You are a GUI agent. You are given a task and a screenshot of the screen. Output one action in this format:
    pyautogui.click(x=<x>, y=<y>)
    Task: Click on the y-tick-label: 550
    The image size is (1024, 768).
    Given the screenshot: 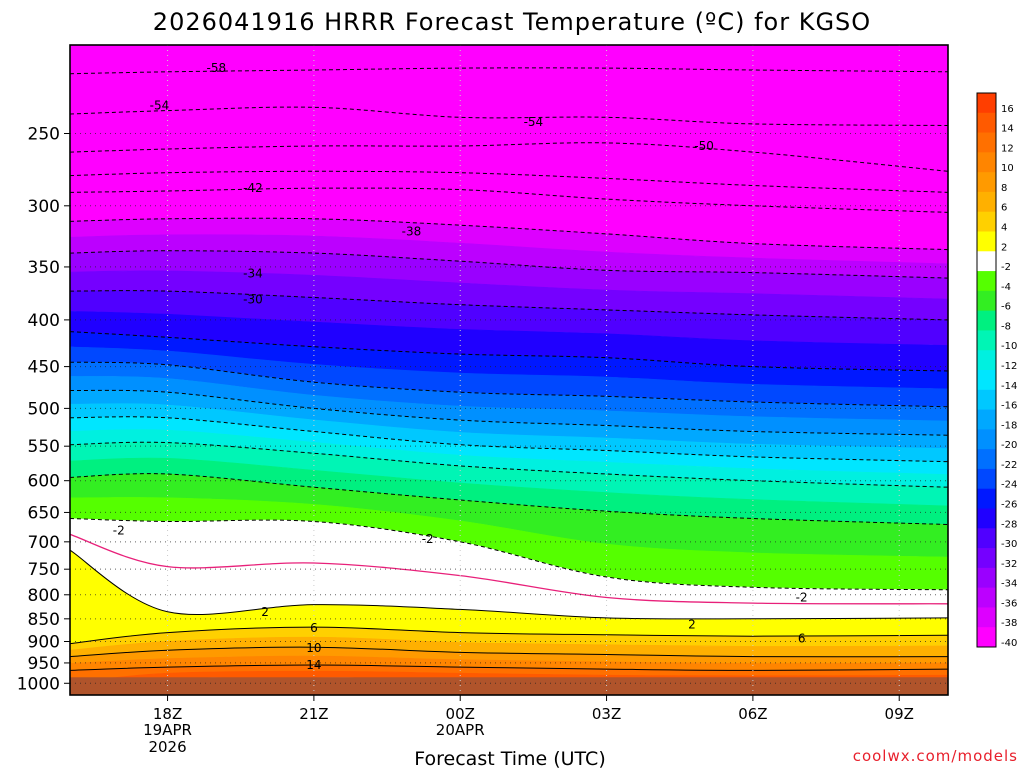 What is the action you would take?
    pyautogui.click(x=44, y=447)
    